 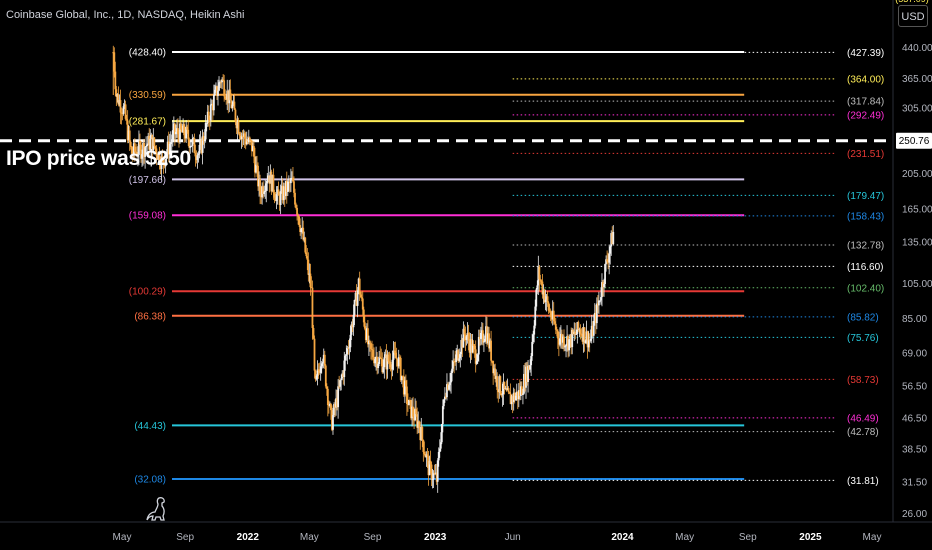 I want to click on dotted-level-label: (179.47), so click(x=865, y=196).